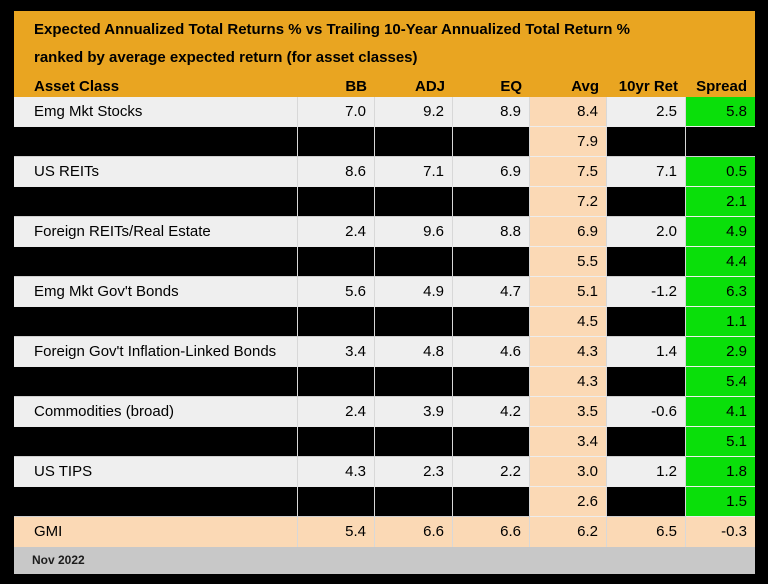  I want to click on cell-ret10: -0.6, so click(646, 412).